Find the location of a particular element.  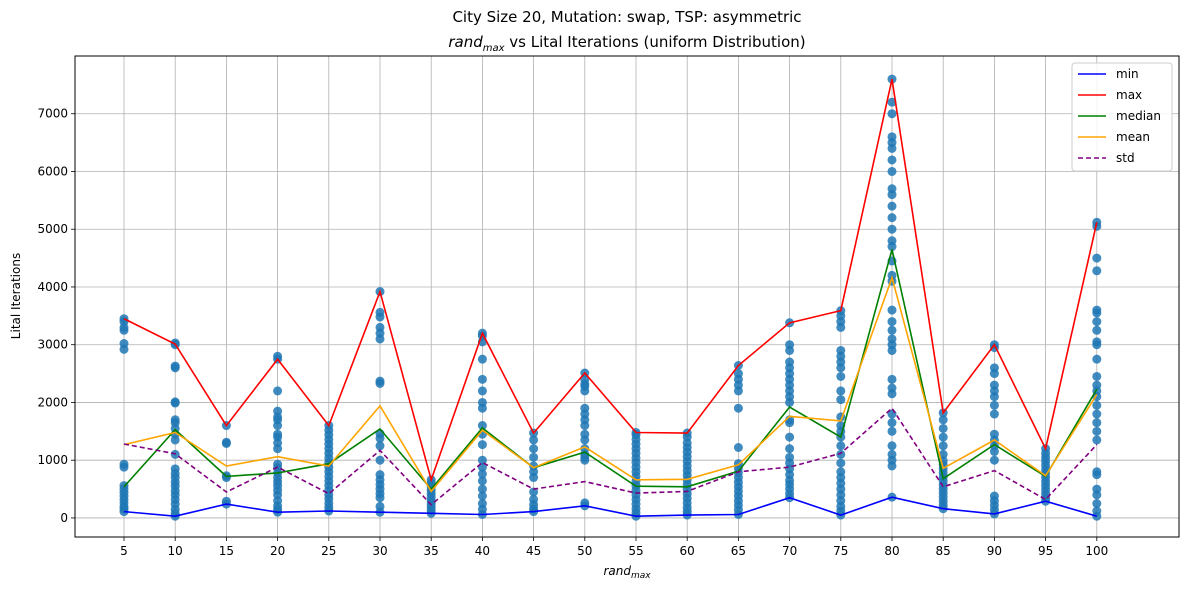

legend-box is located at coordinates (1122, 117).